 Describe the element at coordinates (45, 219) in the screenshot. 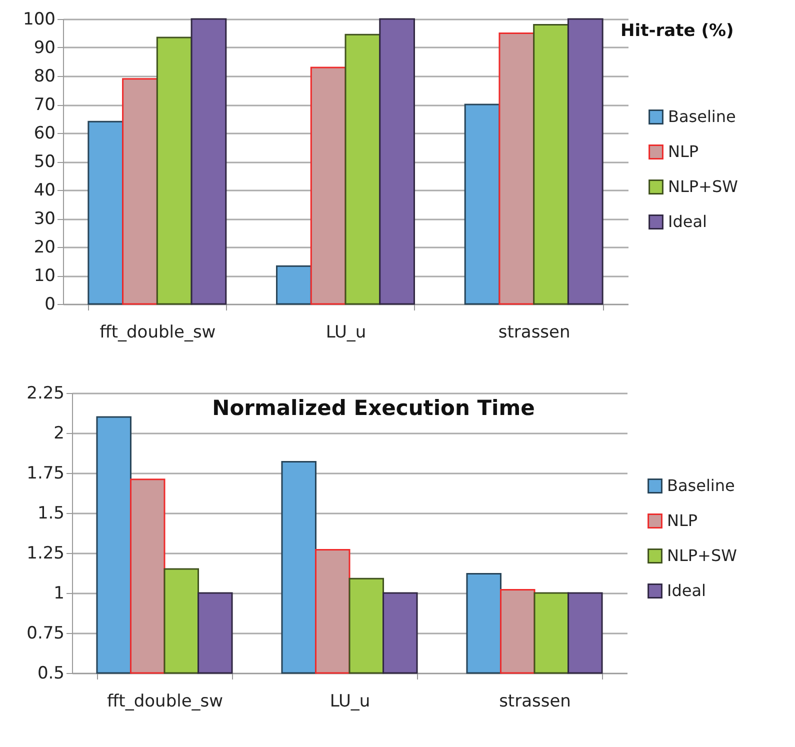

I see `y-tick-label: 30` at that location.